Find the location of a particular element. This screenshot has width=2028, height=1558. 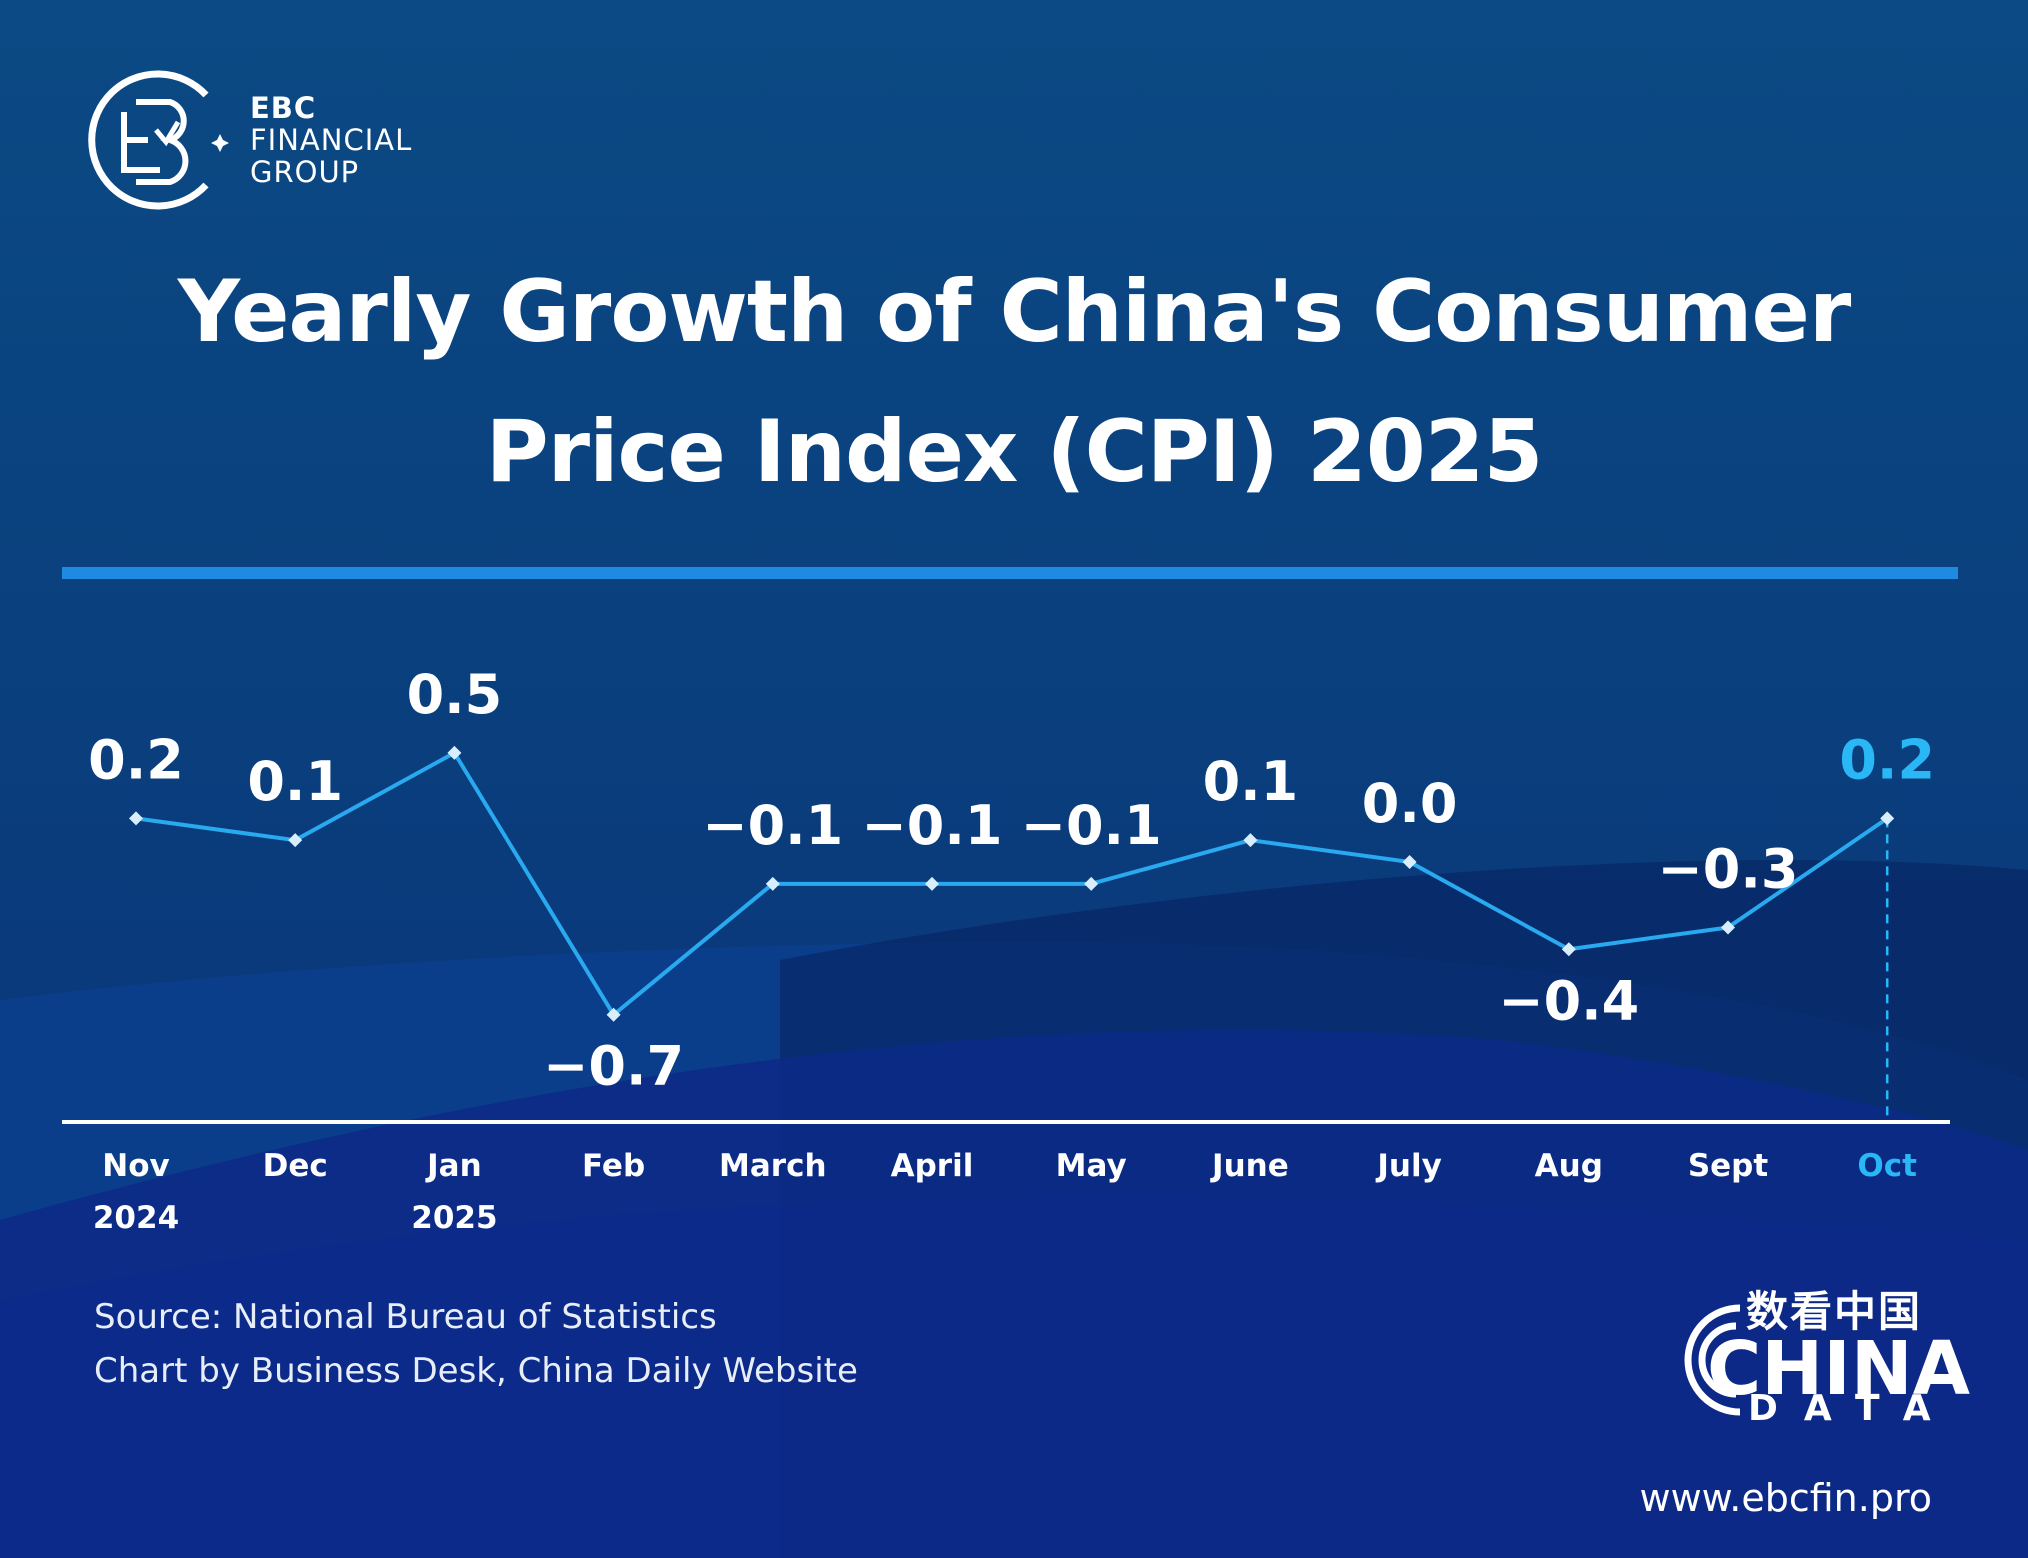

source-line: Source: National Bureau of Statistics is located at coordinates (405, 1317).